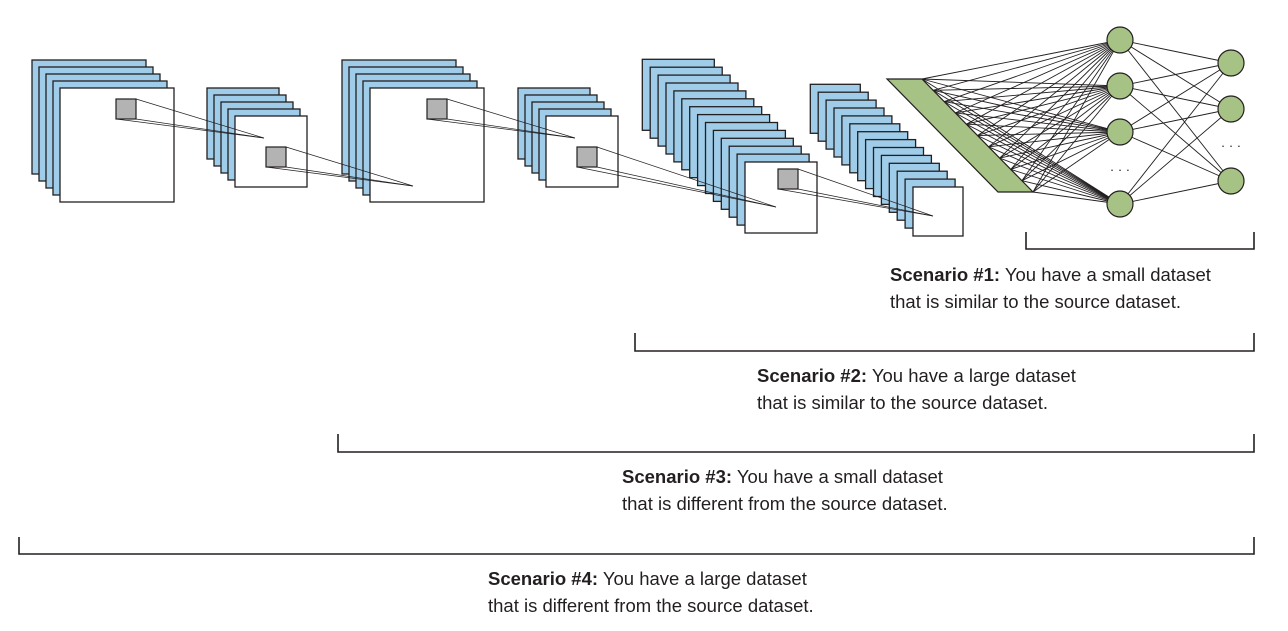  I want to click on stack-pool1, so click(257, 137).